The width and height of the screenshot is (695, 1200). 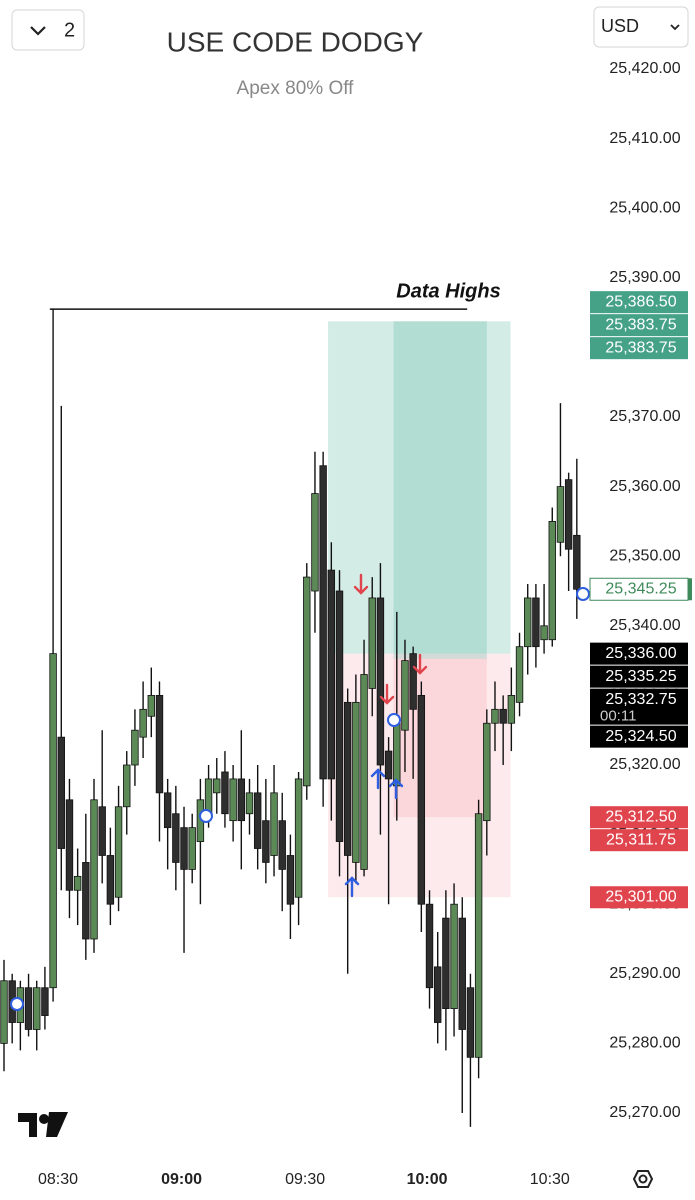 I want to click on settings-icon, so click(x=643, y=1179).